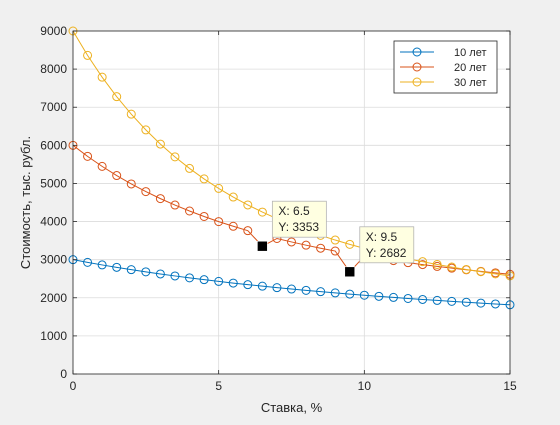 The height and width of the screenshot is (425, 560). Describe the element at coordinates (298, 227) in the screenshot. I see `datatip-y-label: Y: 3353` at that location.